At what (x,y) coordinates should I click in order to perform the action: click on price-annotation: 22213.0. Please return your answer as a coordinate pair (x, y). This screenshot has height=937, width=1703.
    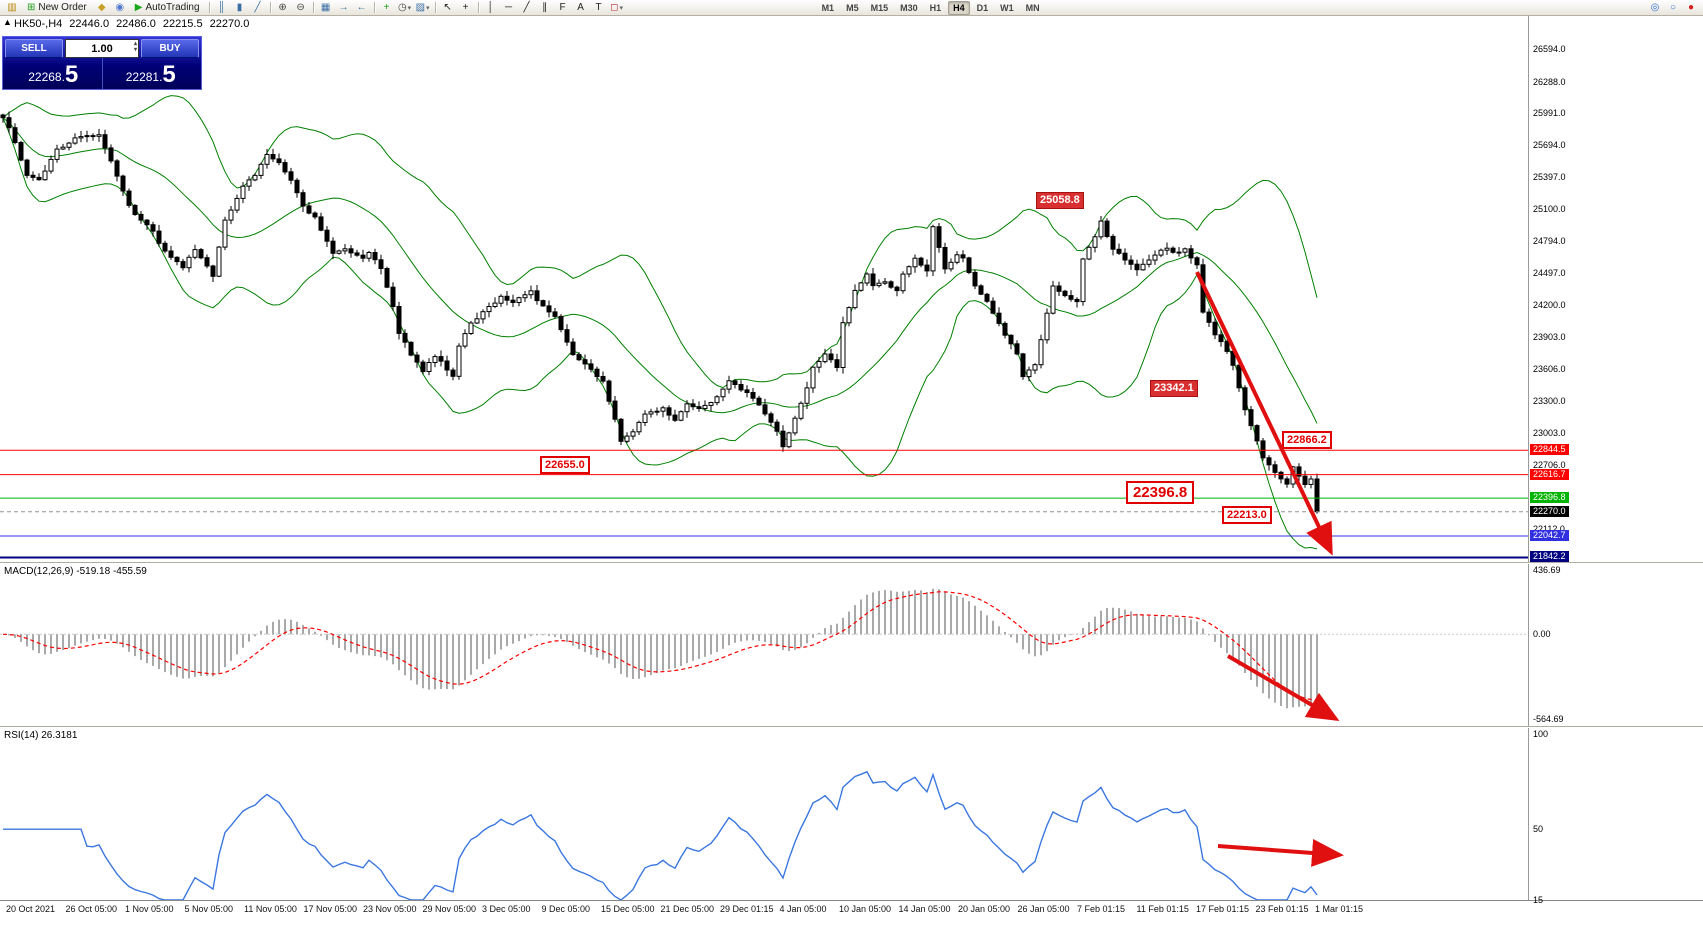
    Looking at the image, I should click on (1247, 515).